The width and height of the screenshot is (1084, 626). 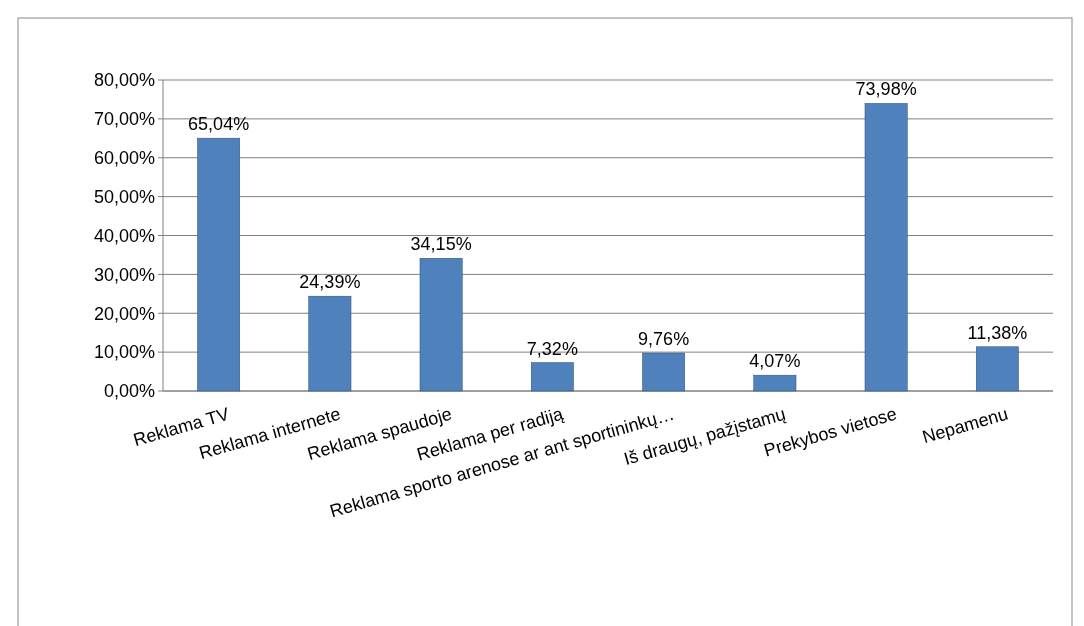 What do you see at coordinates (124, 313) in the screenshot?
I see `y-tick-label: 20,00%` at bounding box center [124, 313].